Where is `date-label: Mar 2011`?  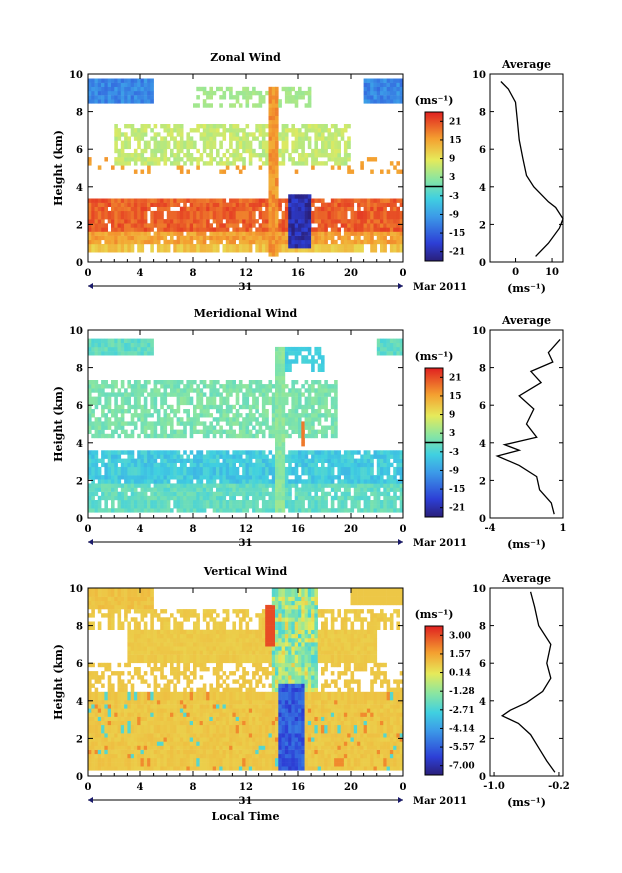
date-label: Mar 2011 is located at coordinates (440, 543).